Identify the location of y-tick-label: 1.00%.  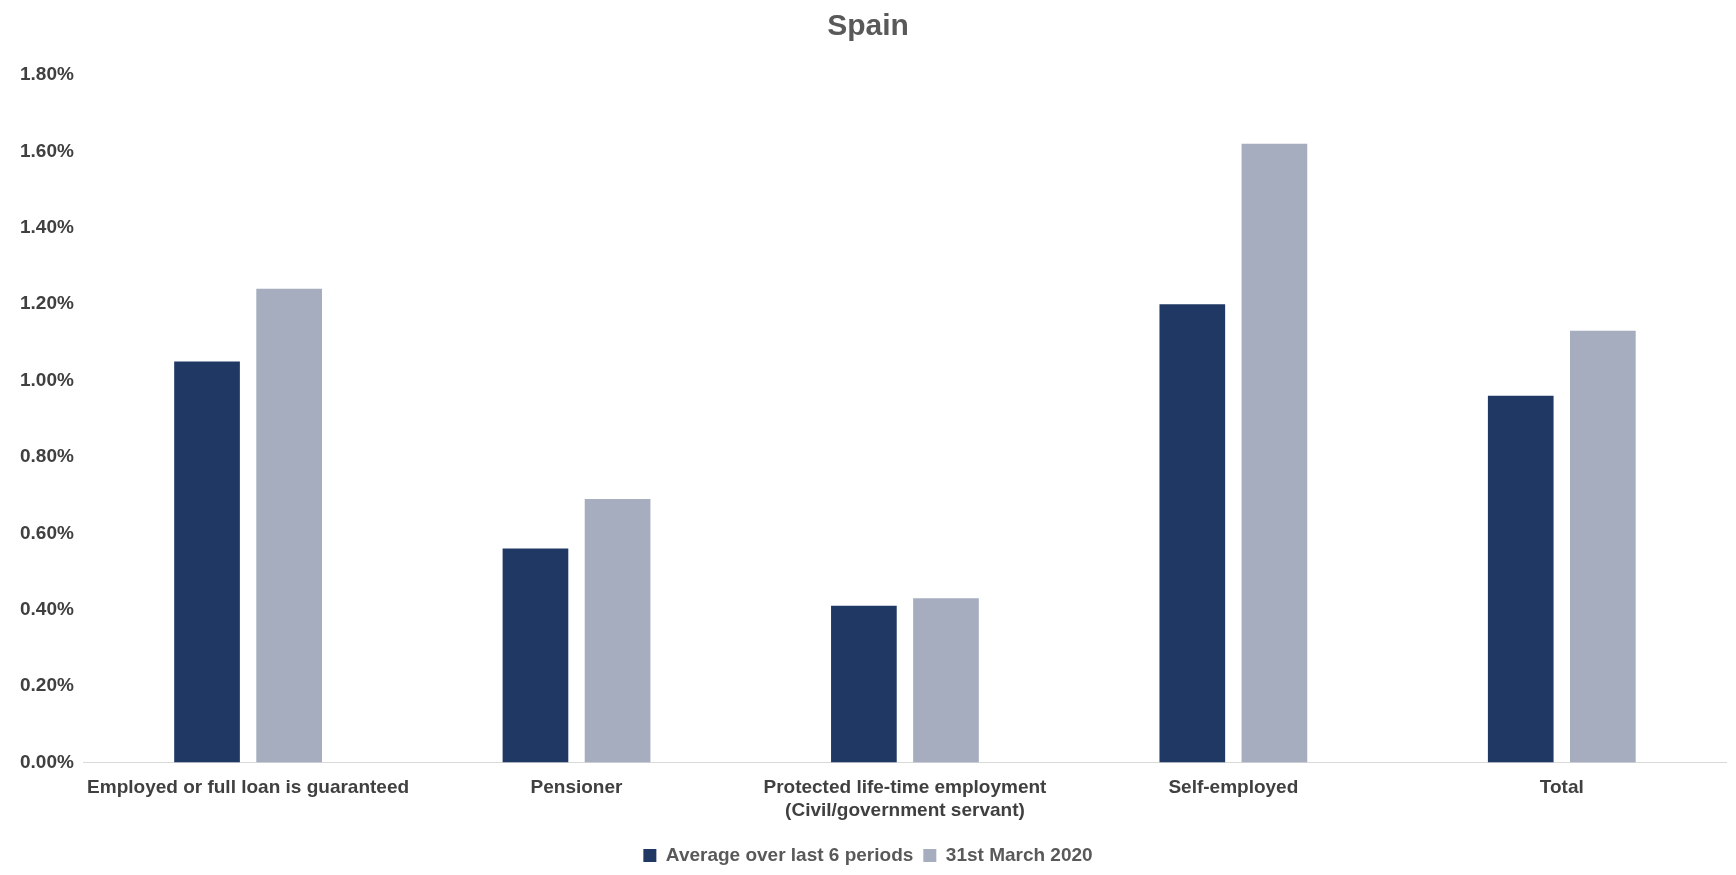
(47, 379).